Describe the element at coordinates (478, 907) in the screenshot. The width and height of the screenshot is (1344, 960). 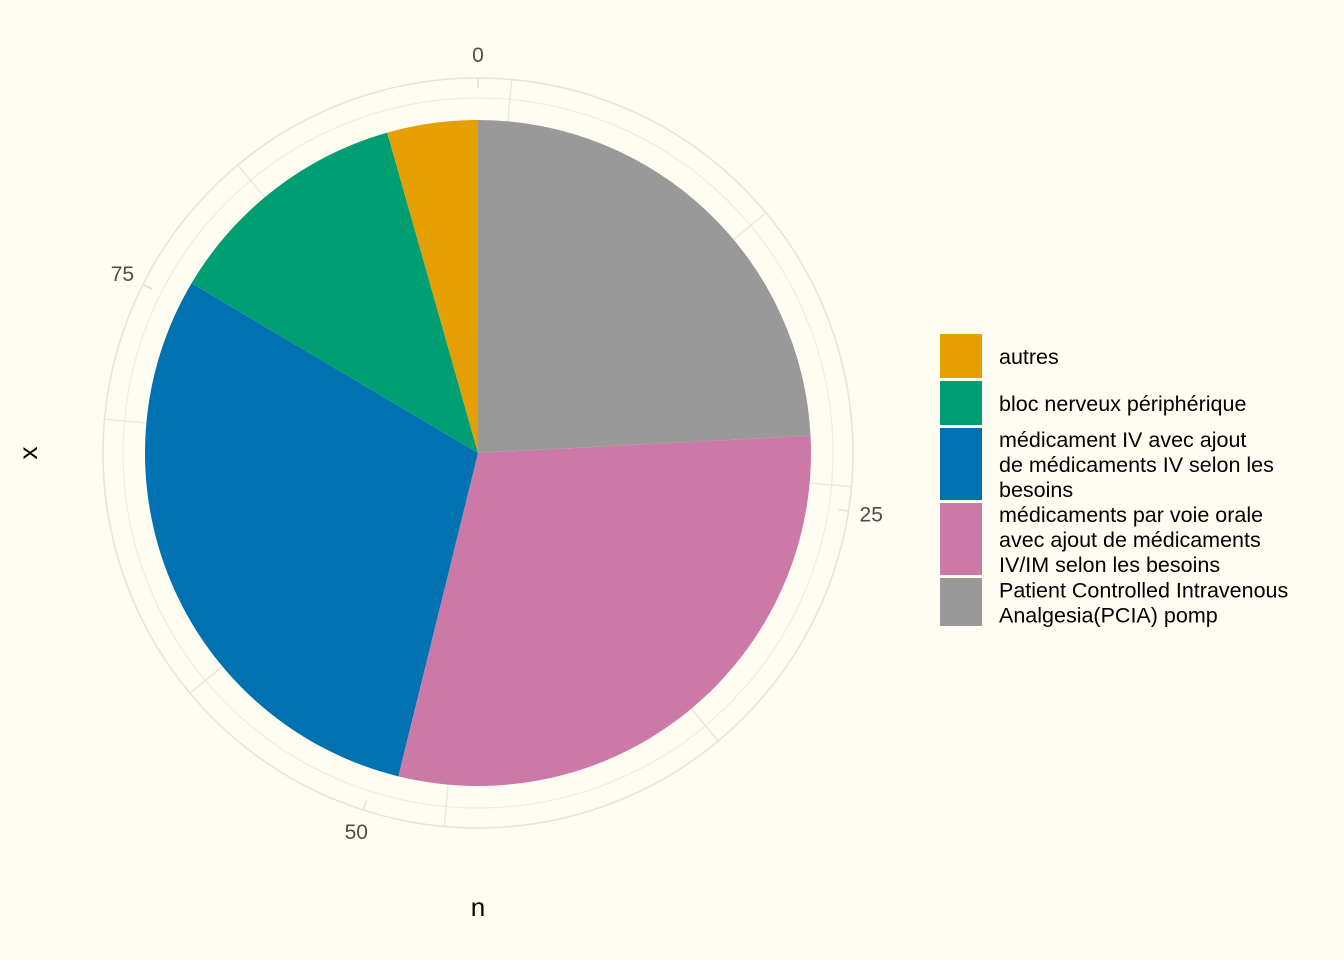
I see `x-axis-title: n` at that location.